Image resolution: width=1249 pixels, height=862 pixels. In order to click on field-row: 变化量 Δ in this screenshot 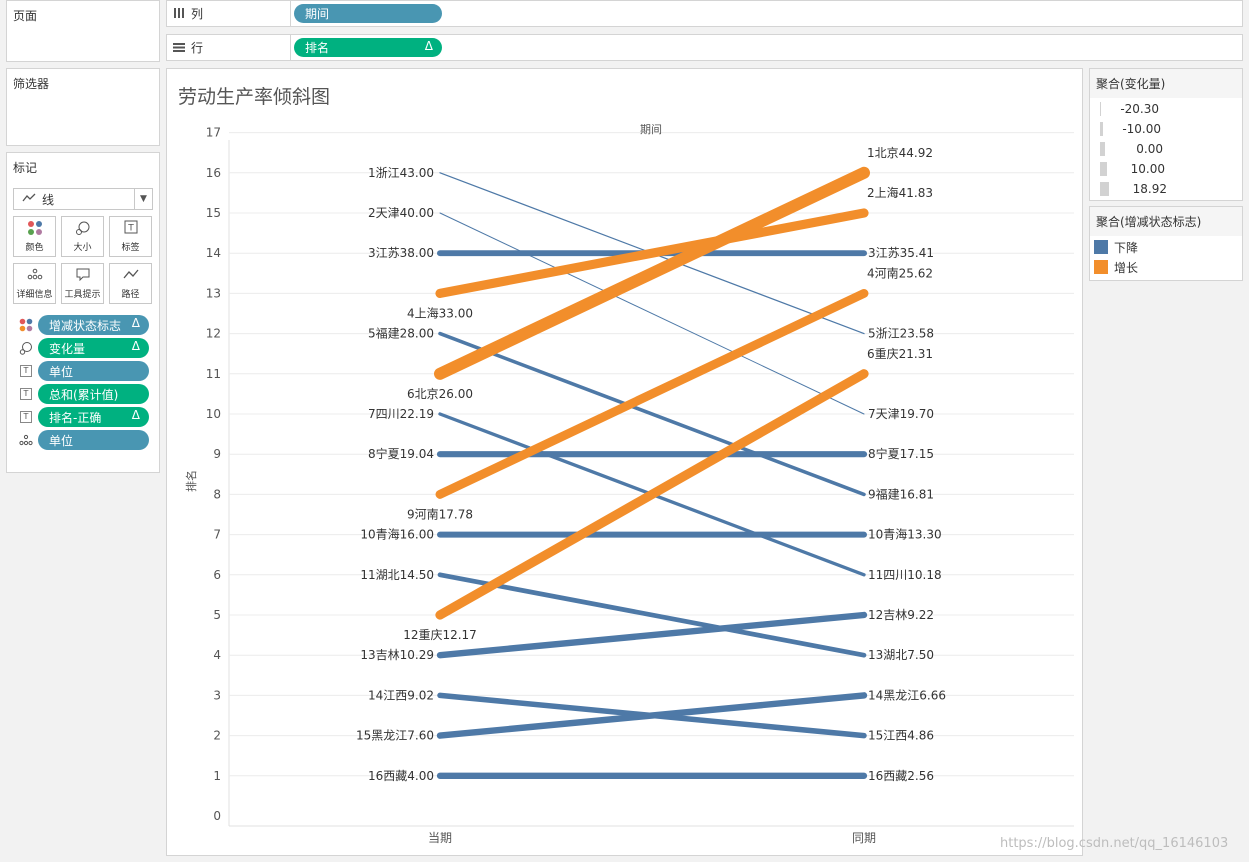, I will do `click(84, 348)`.